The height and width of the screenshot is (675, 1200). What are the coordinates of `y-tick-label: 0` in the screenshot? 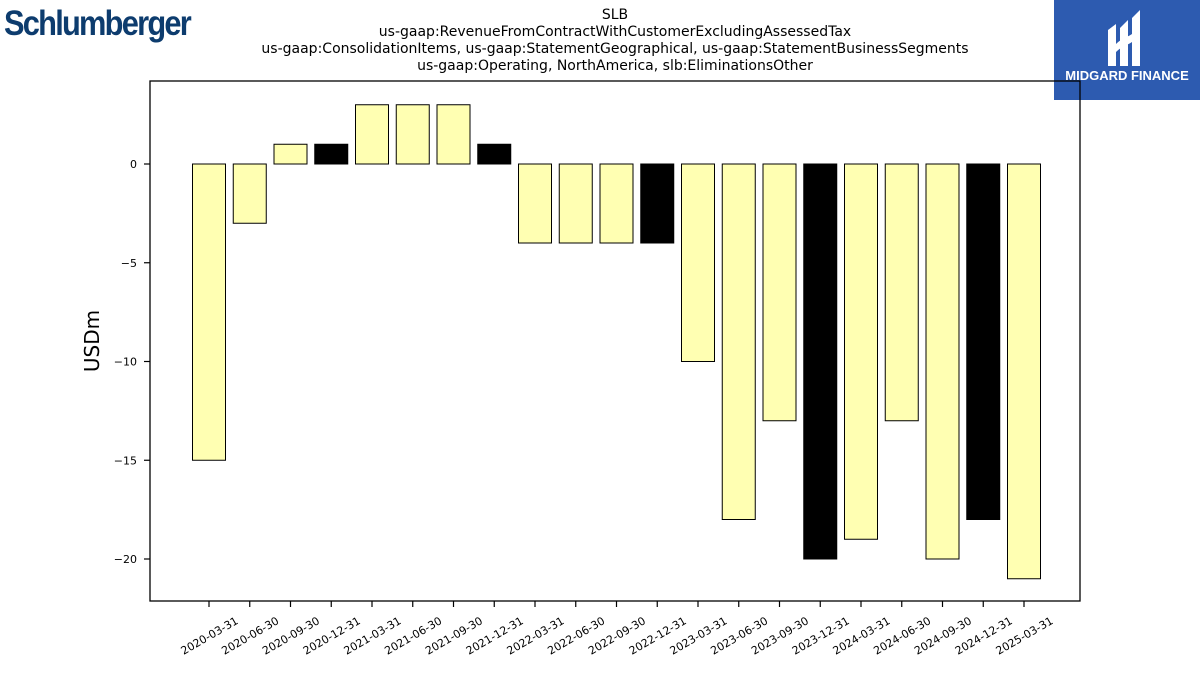 It's located at (133, 164).